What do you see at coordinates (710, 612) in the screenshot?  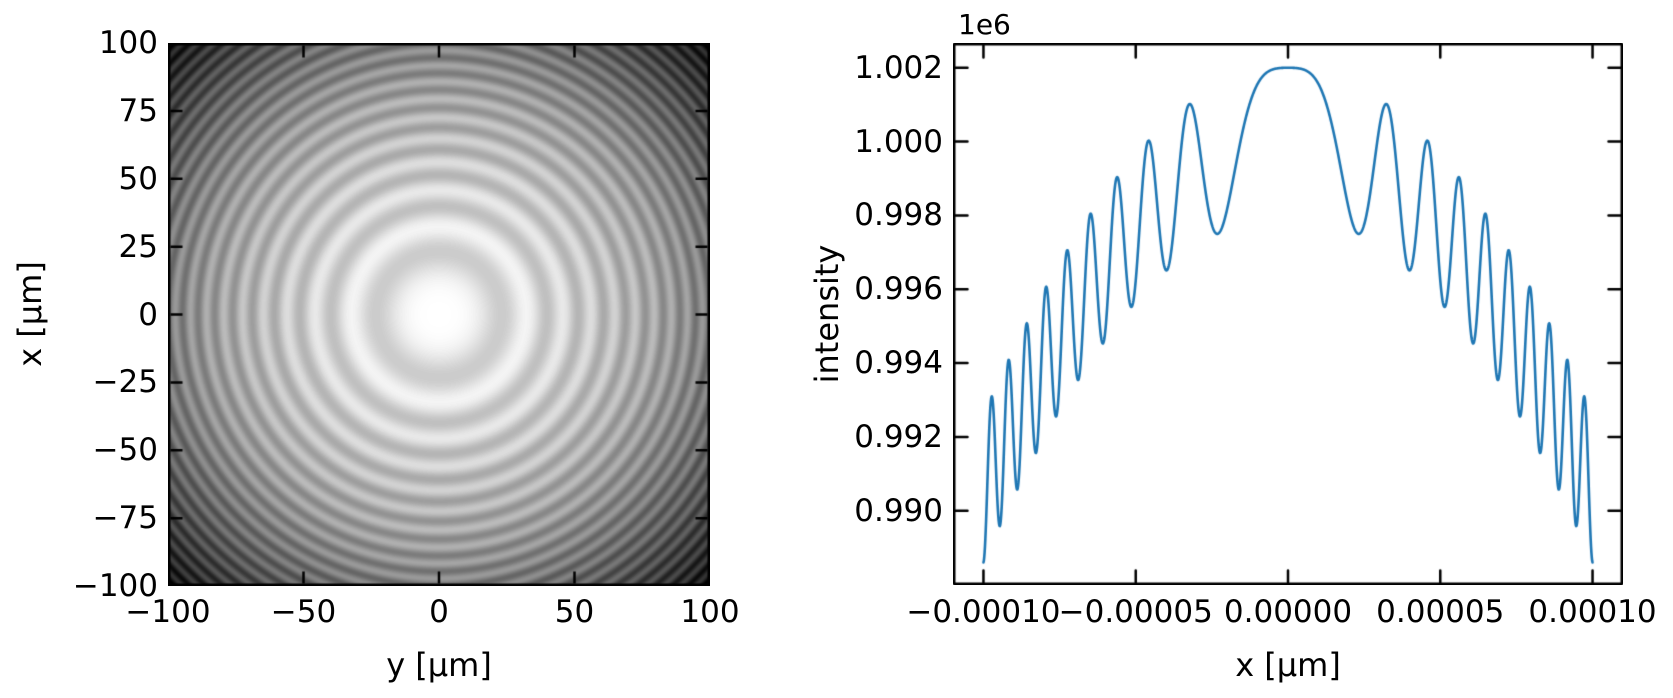 I see `left-plot-xtick-label: 100` at bounding box center [710, 612].